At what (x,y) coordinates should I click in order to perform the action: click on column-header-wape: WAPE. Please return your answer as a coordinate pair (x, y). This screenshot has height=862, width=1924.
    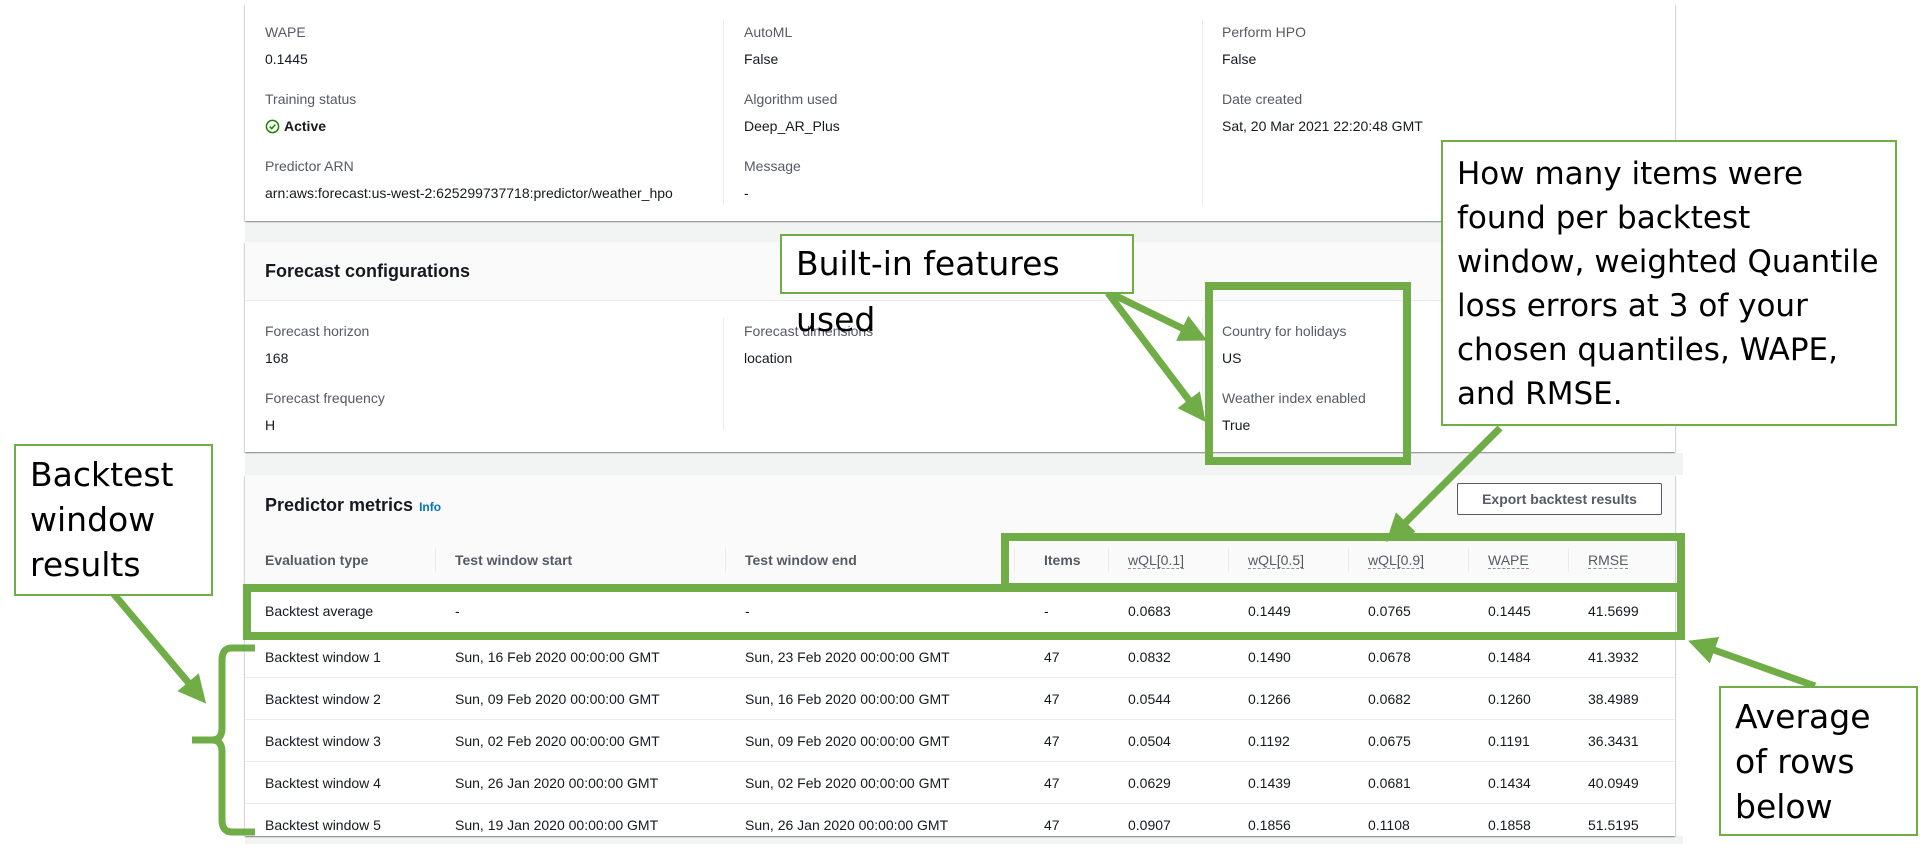
    Looking at the image, I should click on (1518, 560).